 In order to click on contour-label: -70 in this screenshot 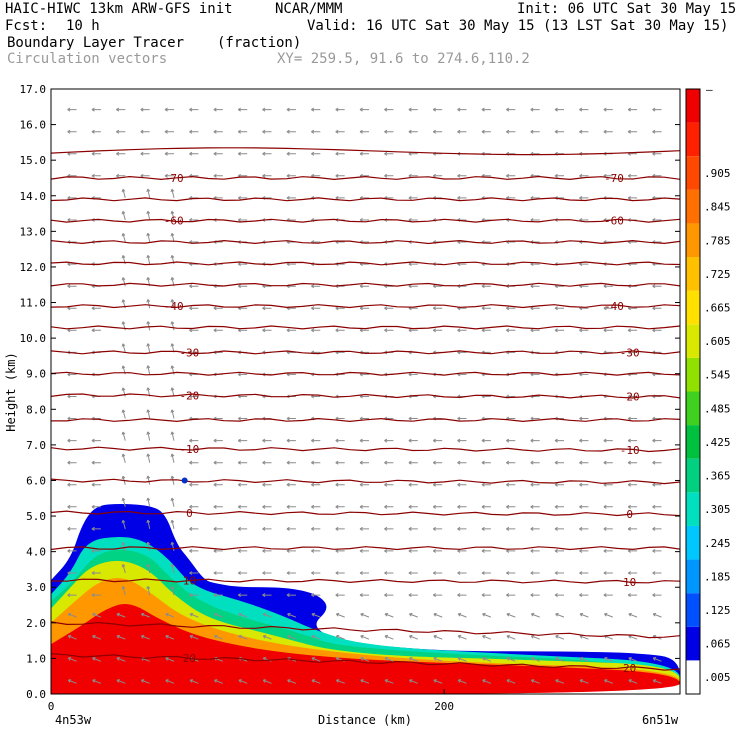, I will do `click(614, 178)`.